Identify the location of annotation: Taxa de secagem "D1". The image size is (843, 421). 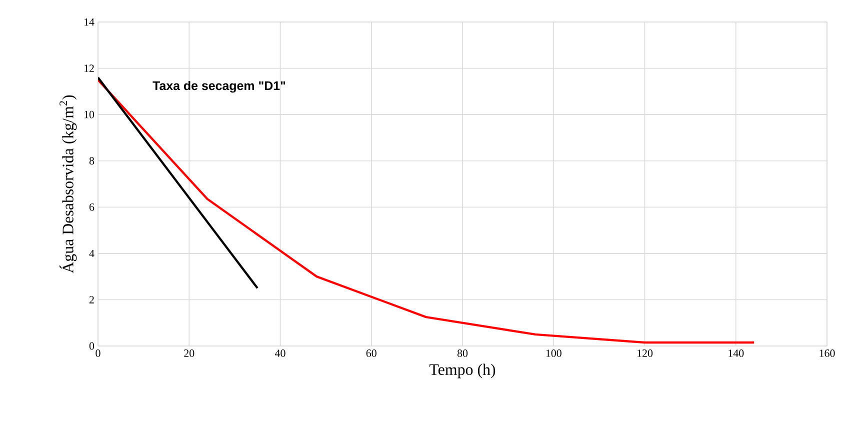
(219, 86).